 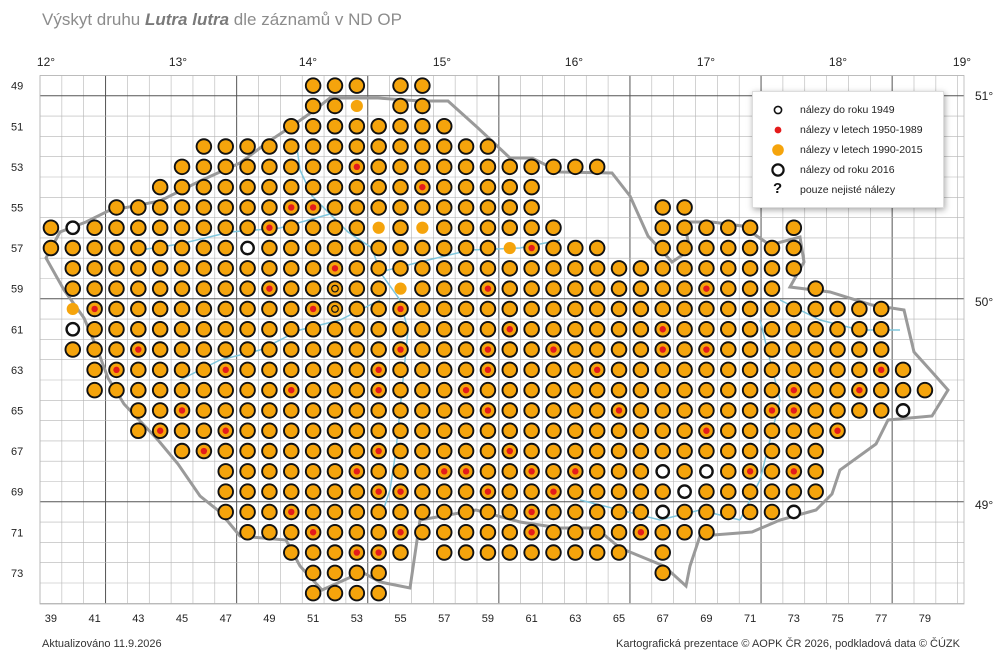 I want to click on grid-column-label: 73, so click(x=794, y=619).